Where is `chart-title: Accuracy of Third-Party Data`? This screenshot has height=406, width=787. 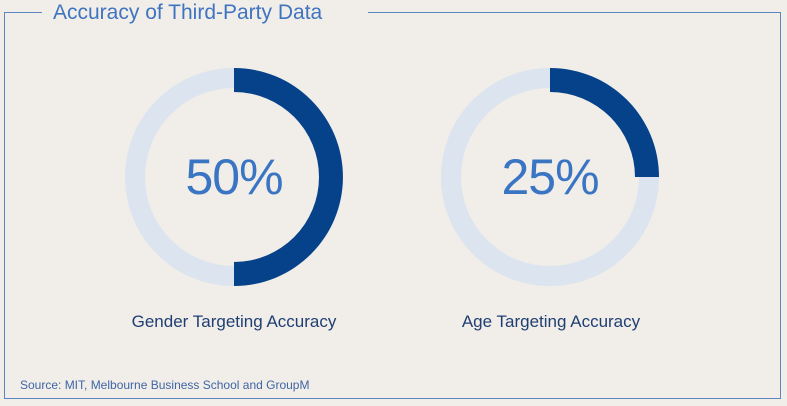
chart-title: Accuracy of Third-Party Data is located at coordinates (188, 12).